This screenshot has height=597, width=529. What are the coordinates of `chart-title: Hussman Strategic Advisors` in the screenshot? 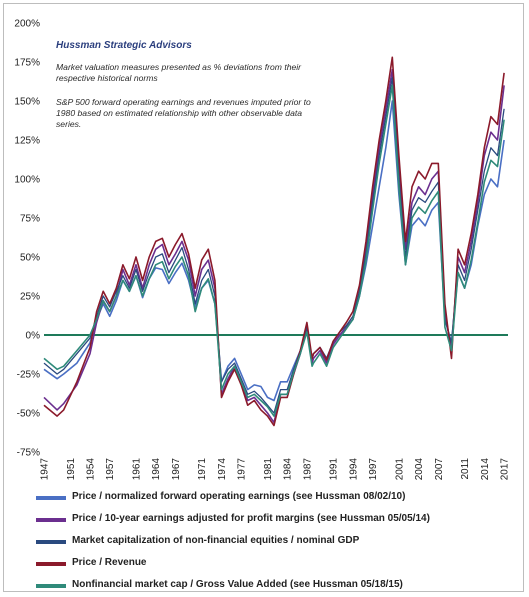 It's located at (124, 45).